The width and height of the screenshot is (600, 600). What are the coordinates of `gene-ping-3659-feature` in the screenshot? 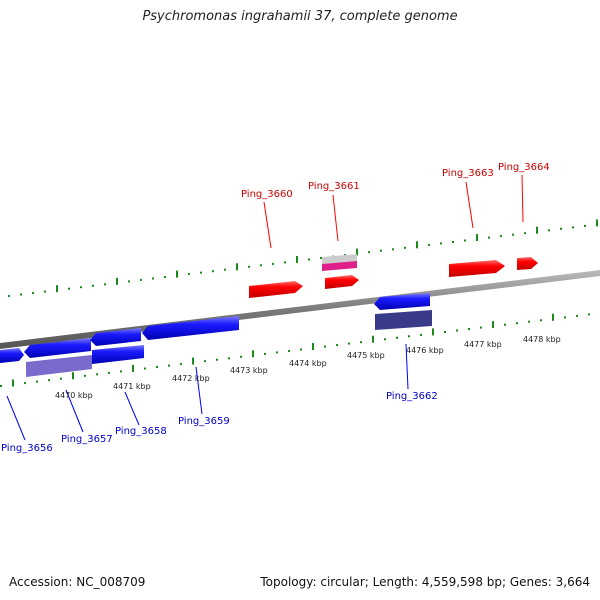 It's located at (190, 328).